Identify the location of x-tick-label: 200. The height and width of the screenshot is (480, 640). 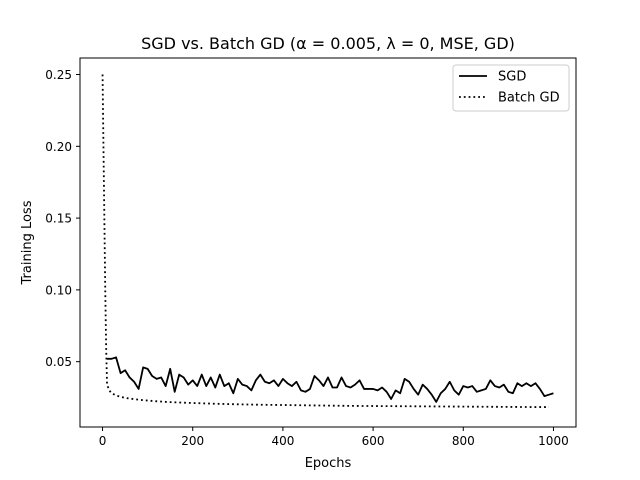
(192, 441).